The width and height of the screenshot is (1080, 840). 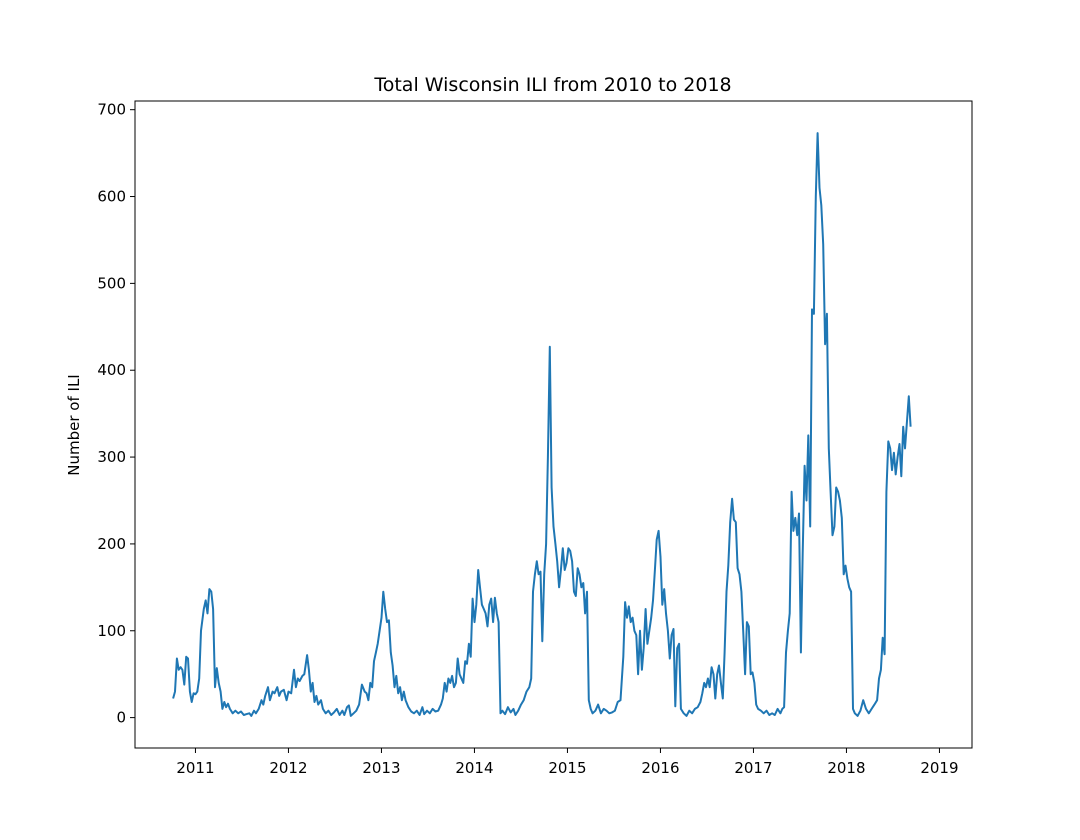 I want to click on x-tick-label: 2015, so click(x=567, y=768).